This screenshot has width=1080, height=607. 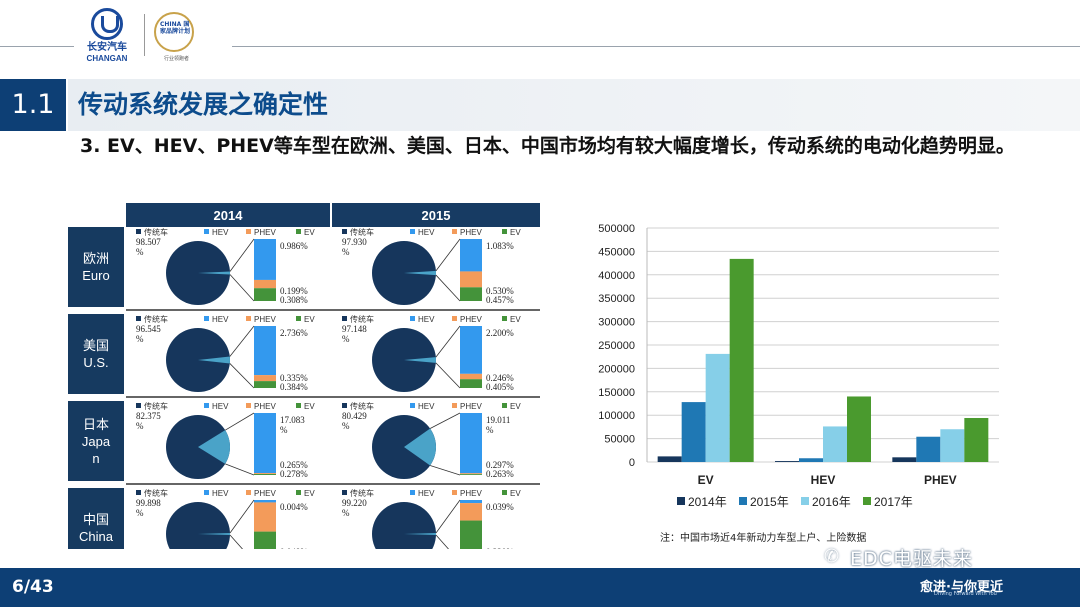 What do you see at coordinates (198, 525) in the screenshot?
I see `pie-conventional-slice` at bounding box center [198, 525].